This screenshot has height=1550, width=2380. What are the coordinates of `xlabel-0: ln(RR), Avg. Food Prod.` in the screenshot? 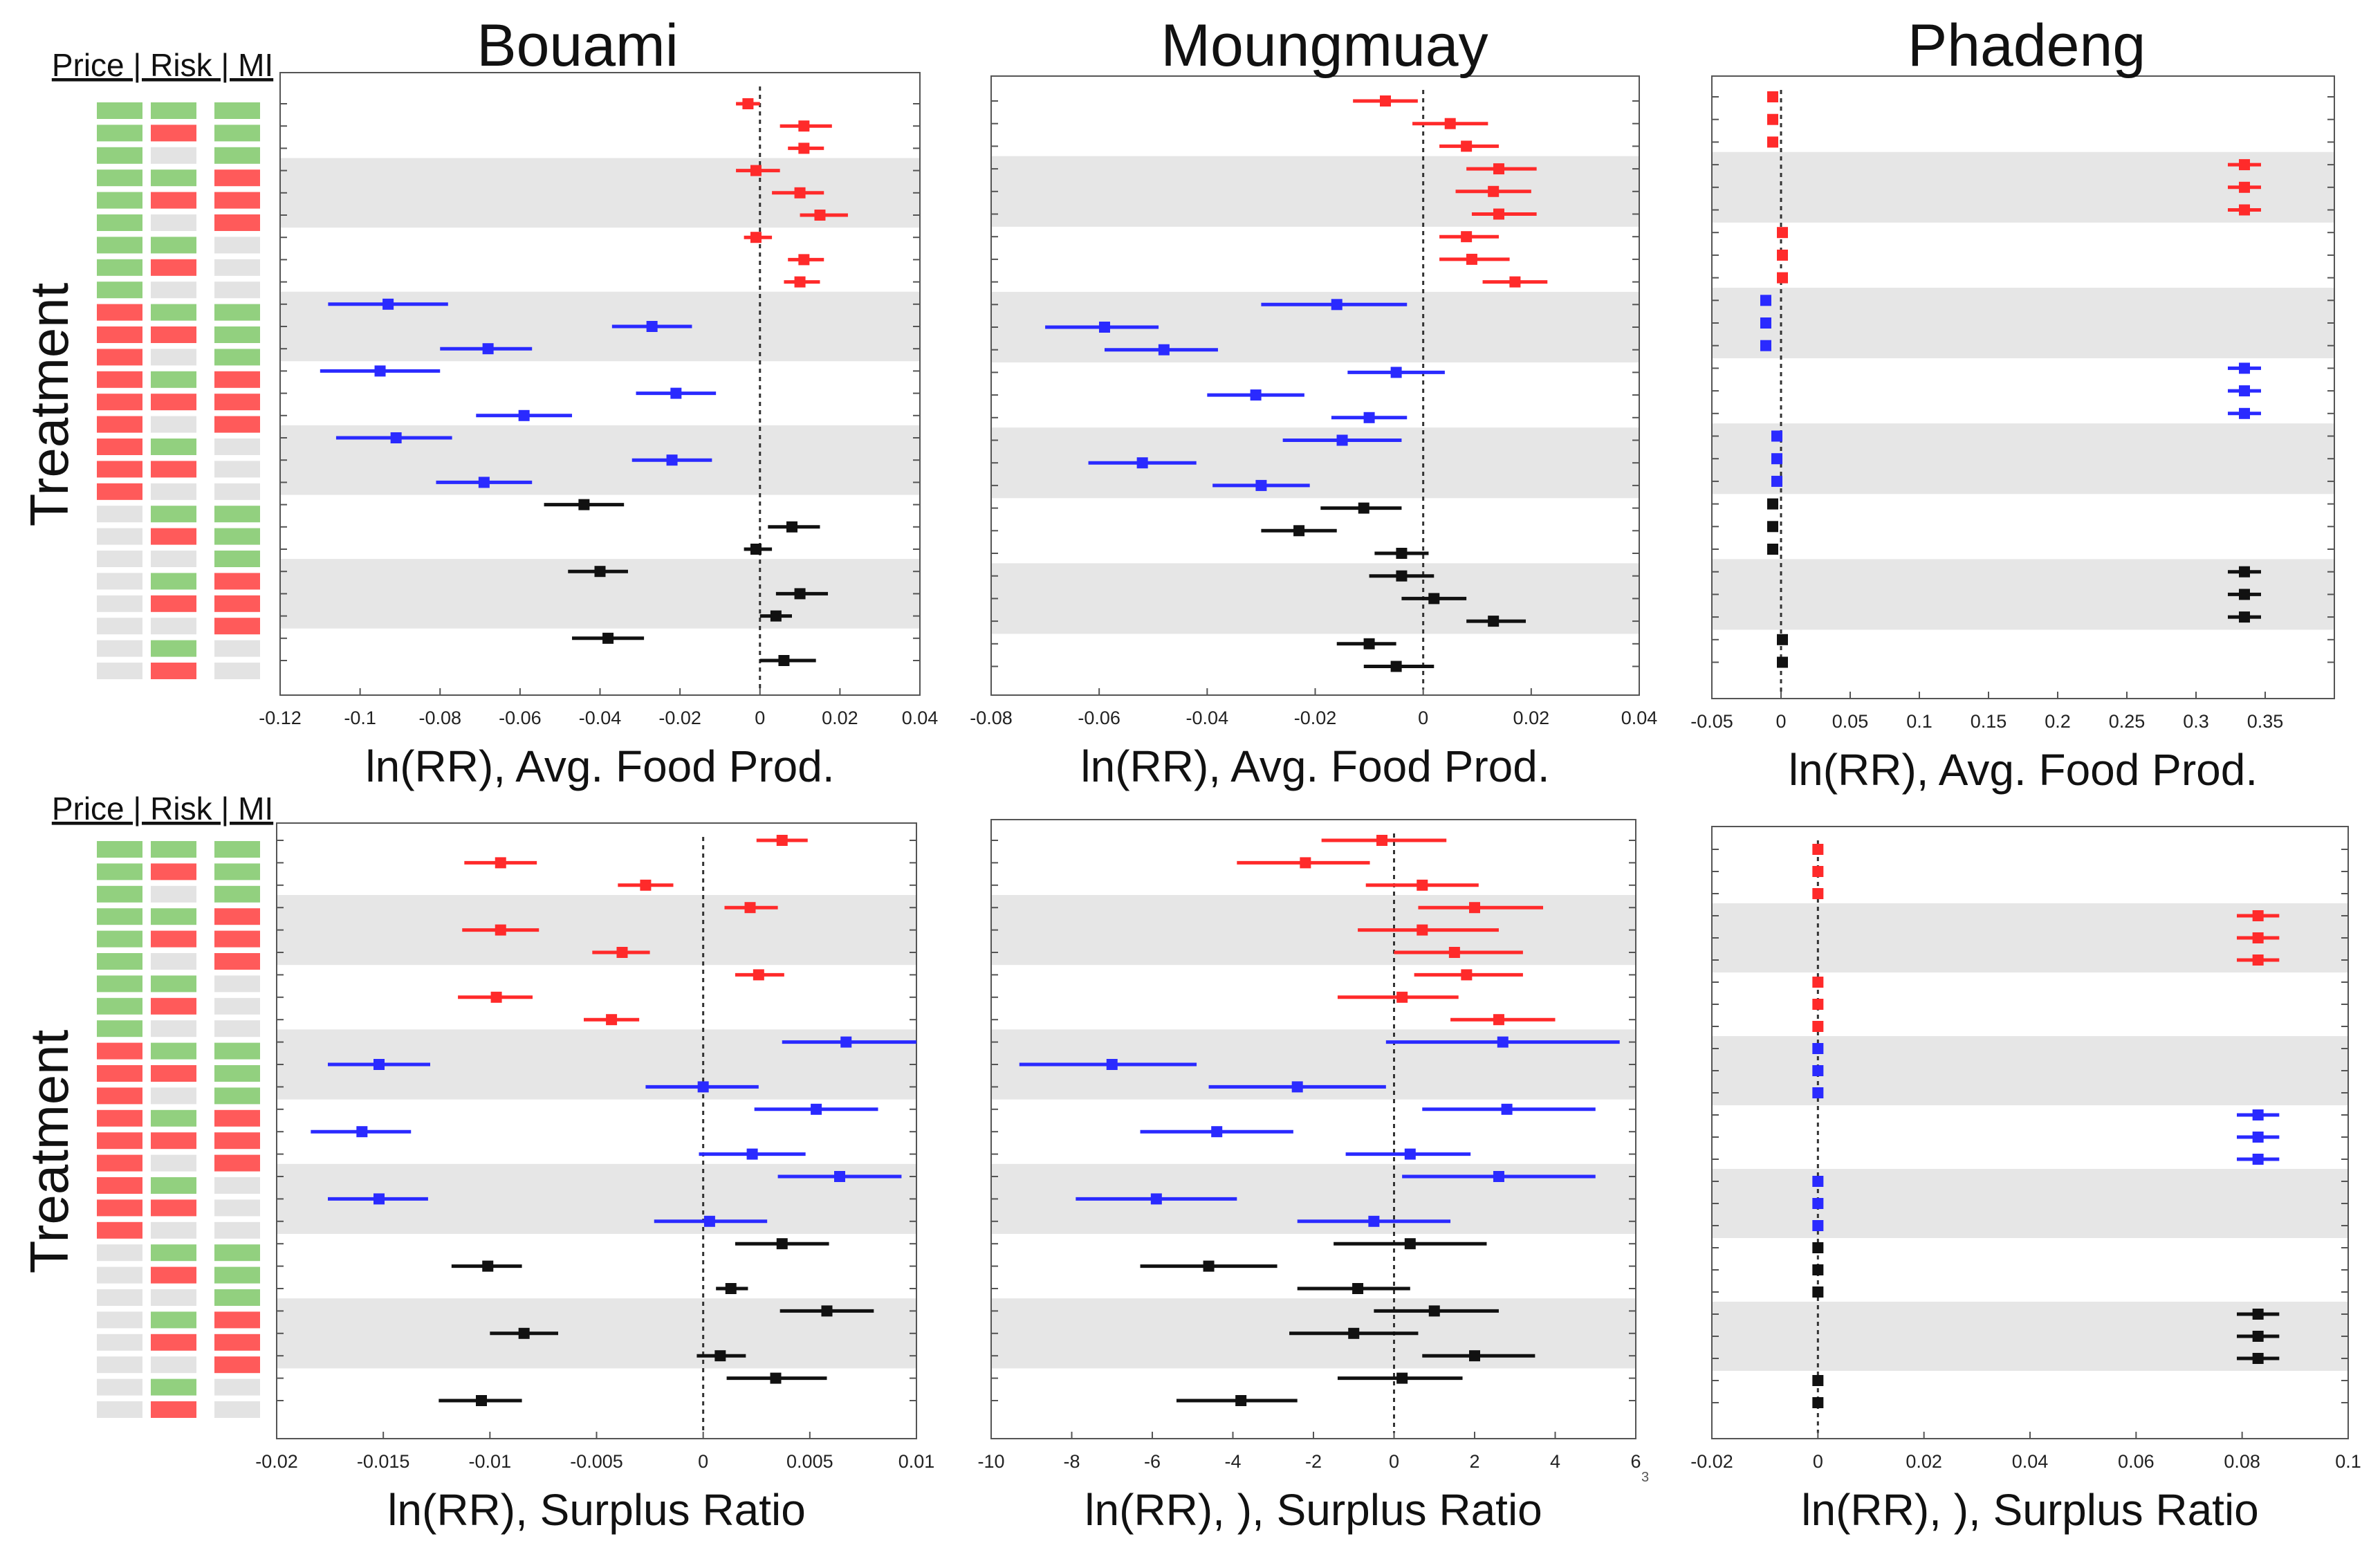 It's located at (599, 766).